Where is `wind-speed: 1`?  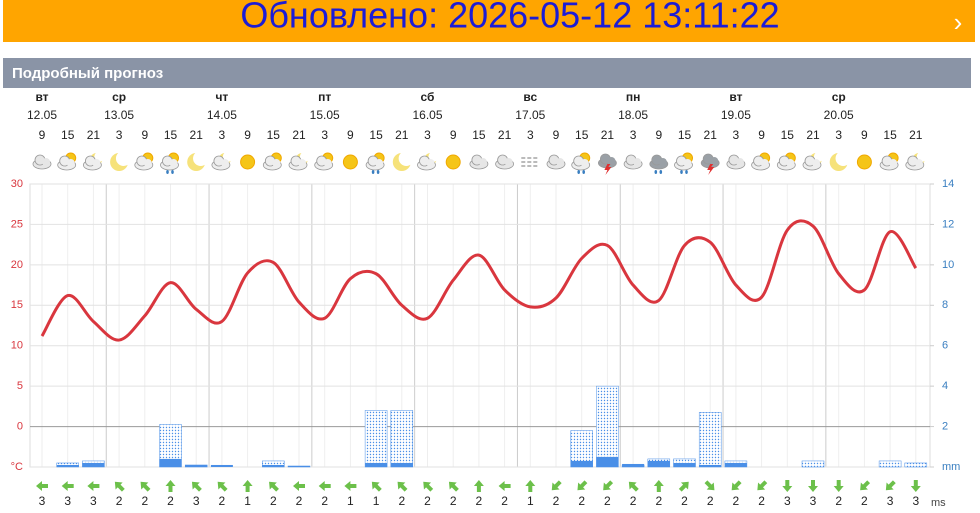
wind-speed: 1 is located at coordinates (350, 501).